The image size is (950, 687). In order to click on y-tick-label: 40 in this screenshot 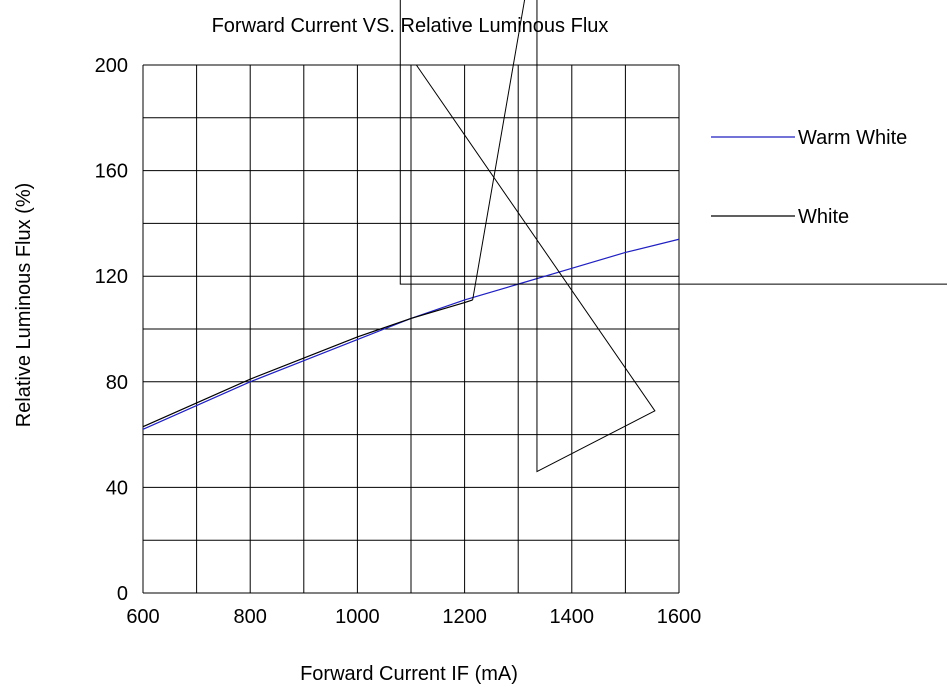, I will do `click(117, 488)`.